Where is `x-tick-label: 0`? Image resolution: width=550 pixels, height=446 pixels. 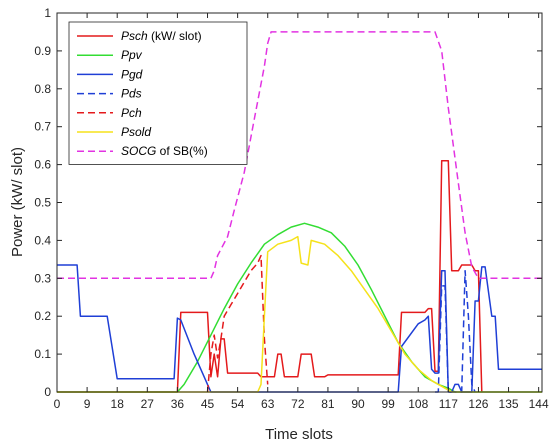 x-tick-label: 0 is located at coordinates (57, 404).